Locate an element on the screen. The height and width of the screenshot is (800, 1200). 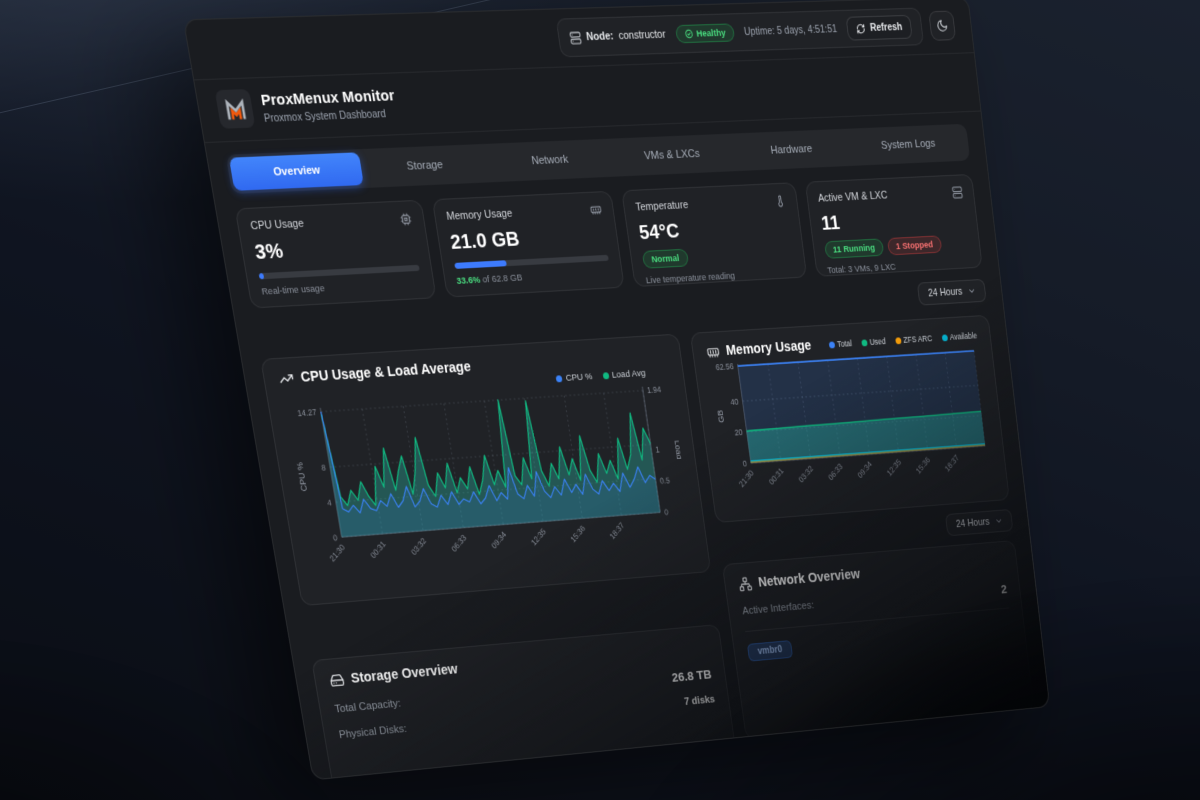
memory-card-title: Memory Usage is located at coordinates (479, 215).